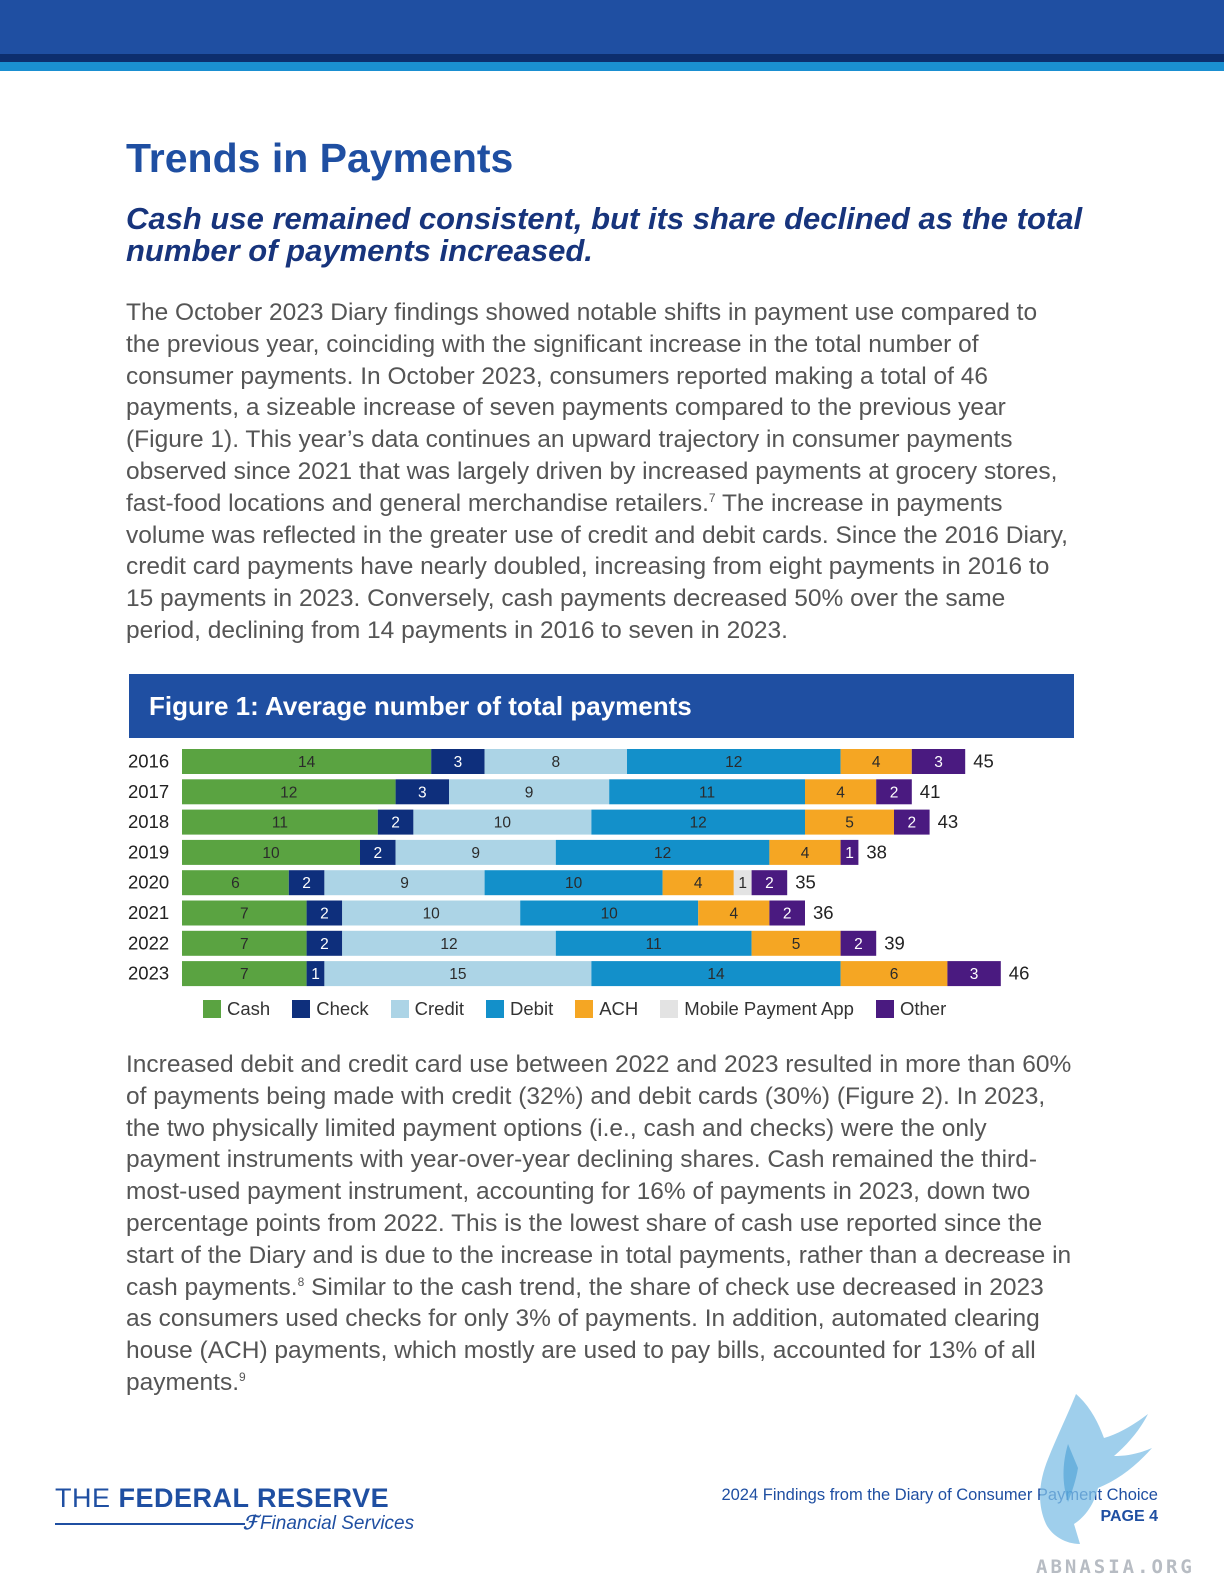 This screenshot has height=1584, width=1224. I want to click on bar-value-other-2022: 2, so click(858, 944).